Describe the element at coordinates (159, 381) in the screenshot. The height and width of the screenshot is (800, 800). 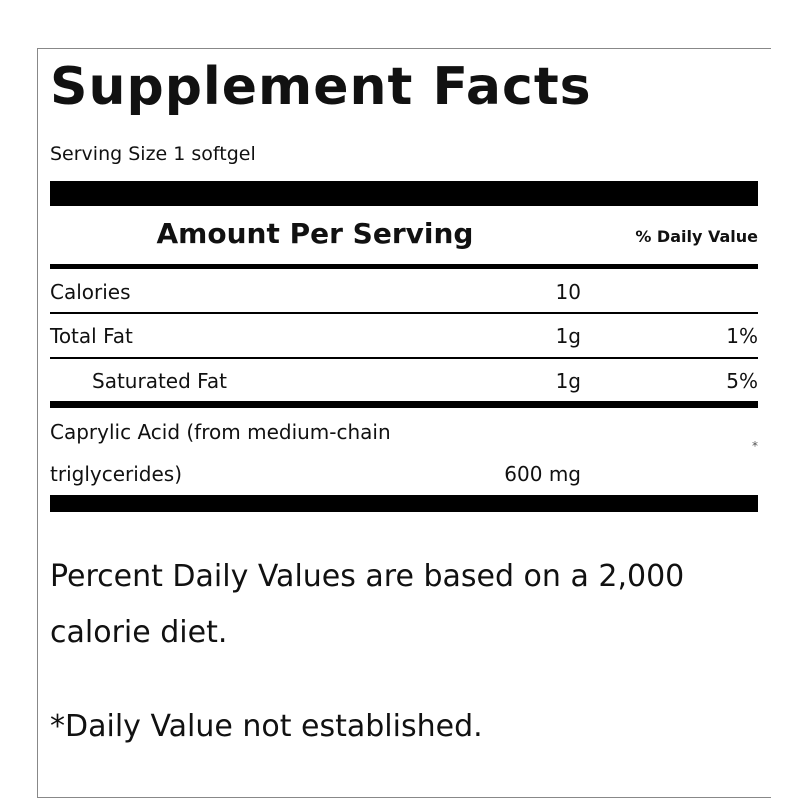
I see `nutrient-name: Saturated Fat` at that location.